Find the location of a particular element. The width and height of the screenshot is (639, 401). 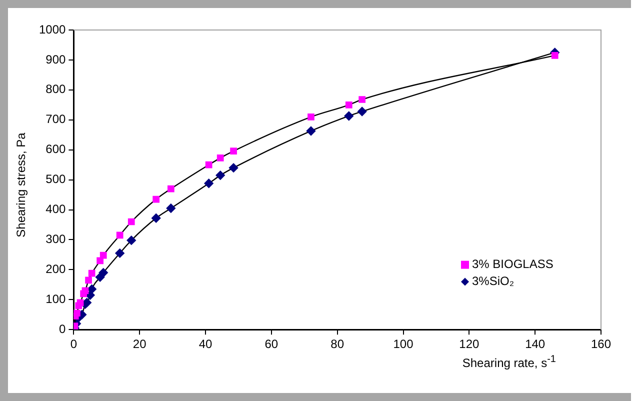

y-tick-label: 400 is located at coordinates (56, 209).